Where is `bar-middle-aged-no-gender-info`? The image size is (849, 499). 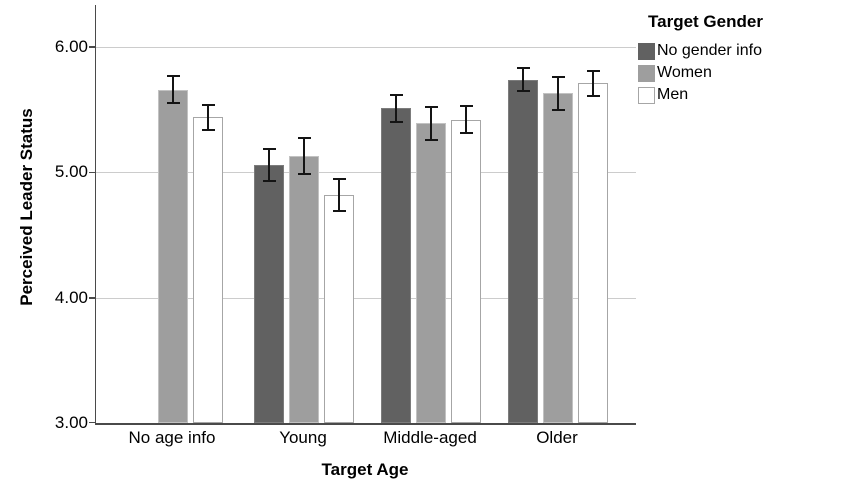 bar-middle-aged-no-gender-info is located at coordinates (396, 265).